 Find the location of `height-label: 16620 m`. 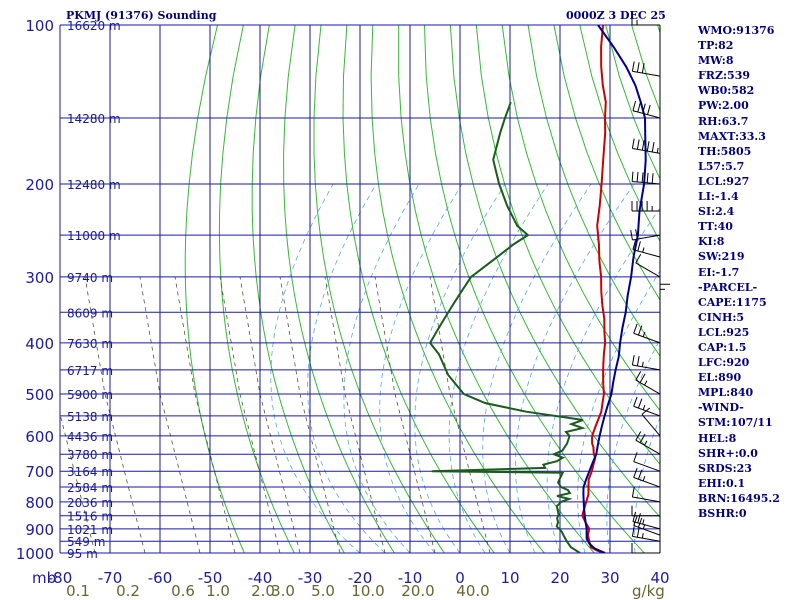

height-label: 16620 m is located at coordinates (94, 26).